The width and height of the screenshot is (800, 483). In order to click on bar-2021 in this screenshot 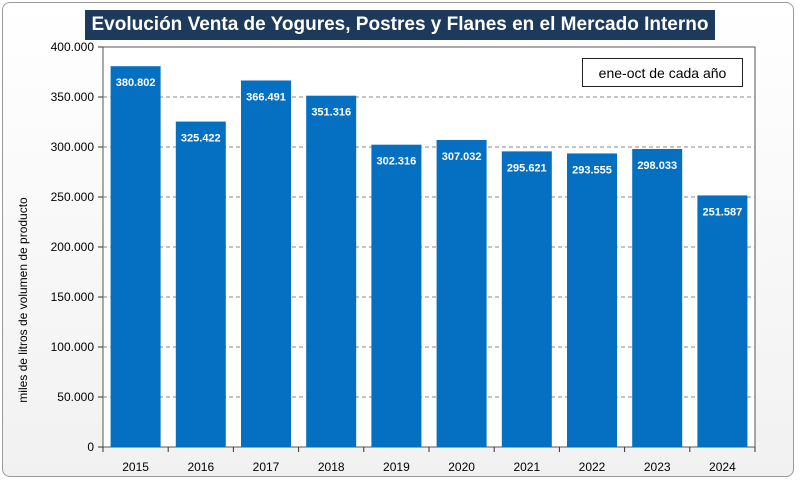, I will do `click(526, 299)`.